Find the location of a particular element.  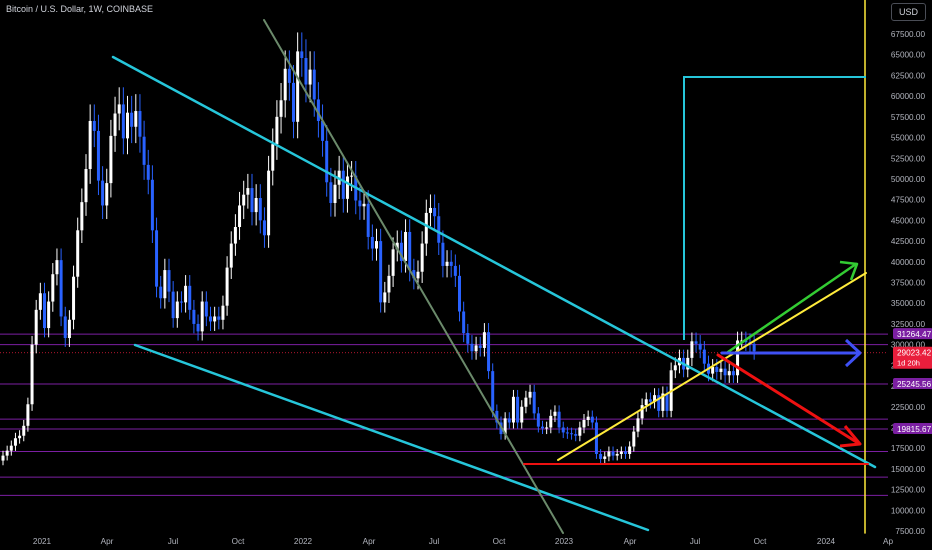

time-tick-label: 2023 is located at coordinates (564, 541).